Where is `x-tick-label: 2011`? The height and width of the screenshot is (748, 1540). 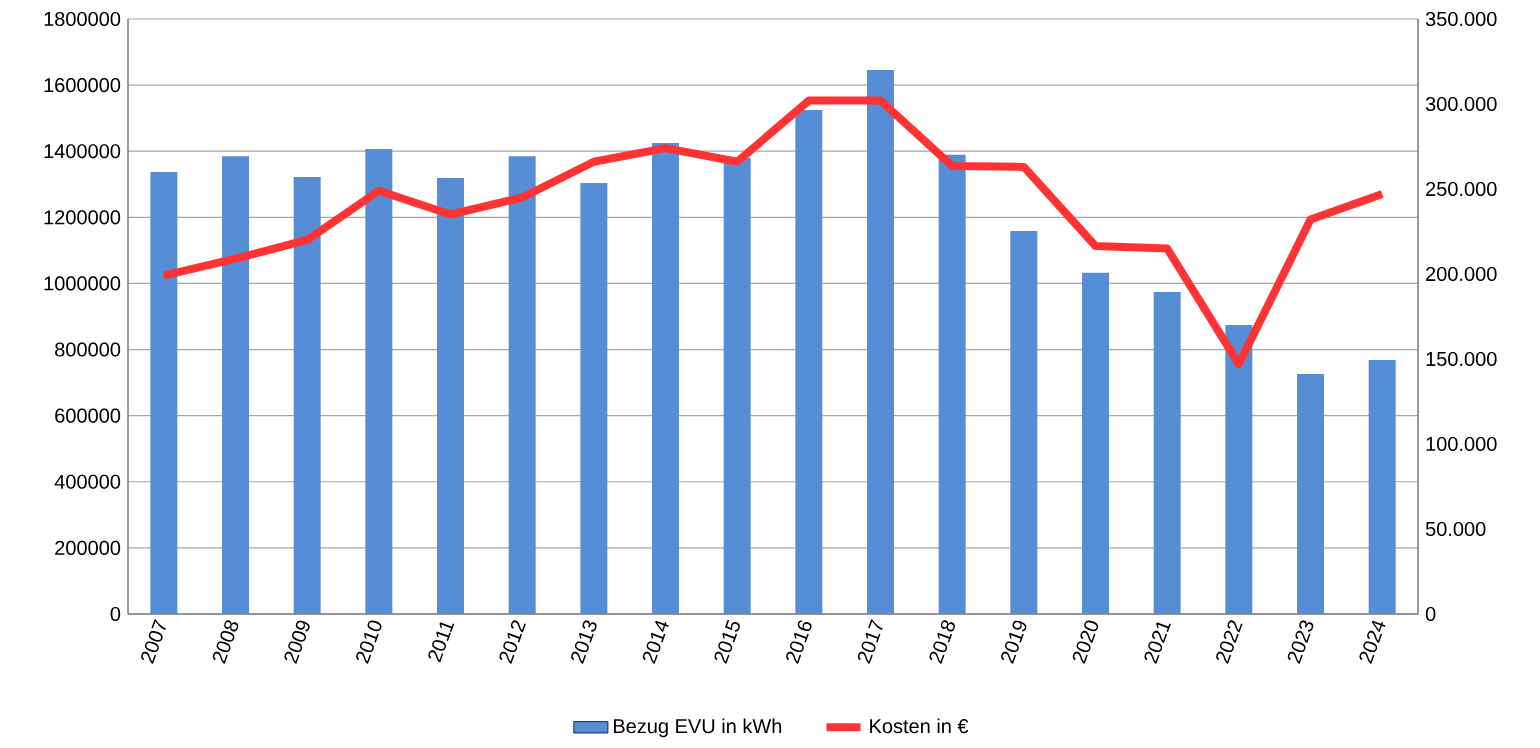
x-tick-label: 2011 is located at coordinates (441, 642).